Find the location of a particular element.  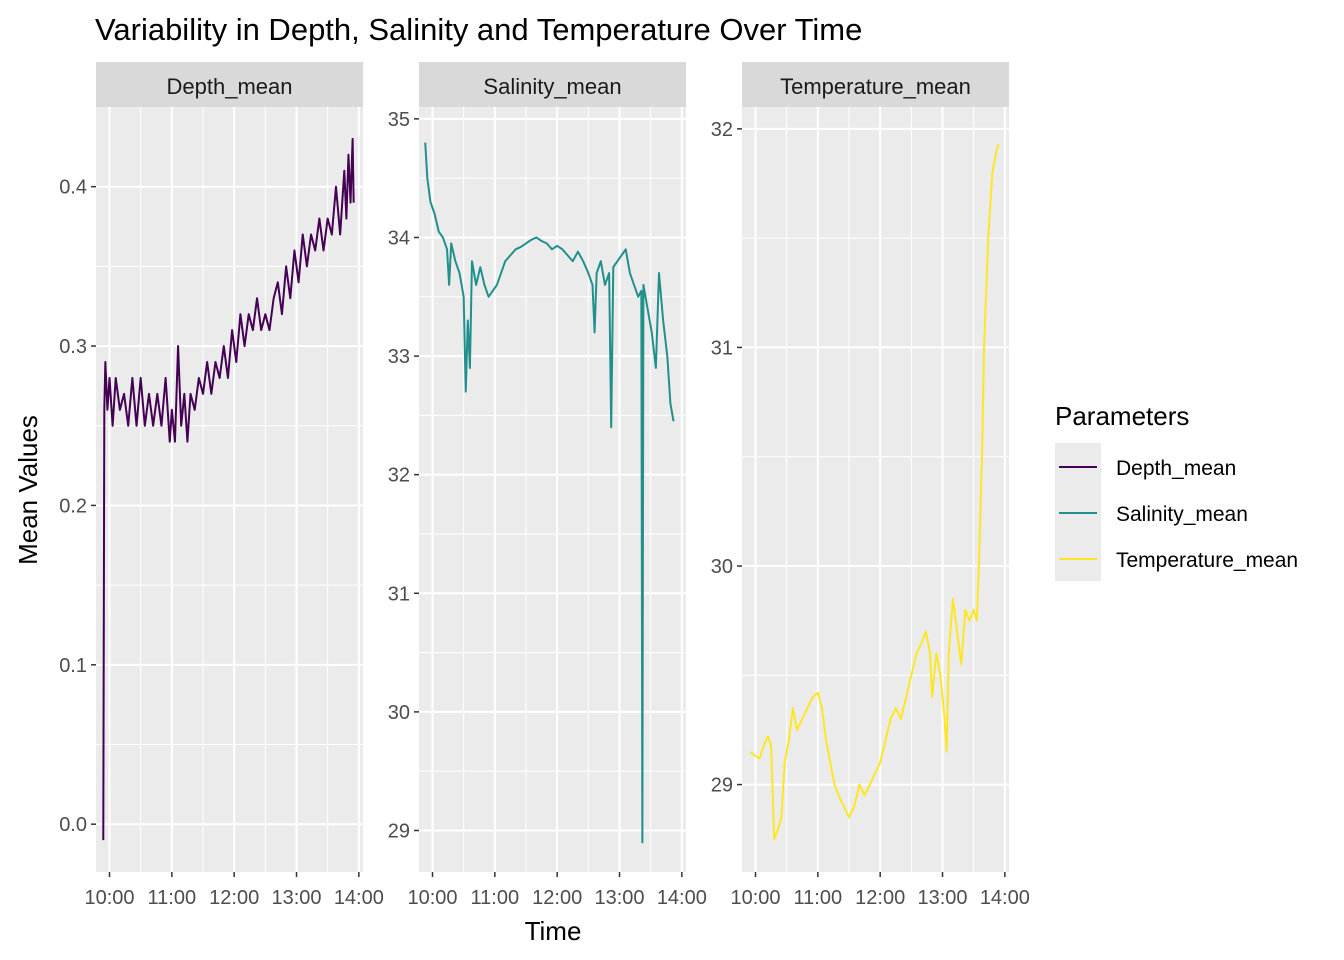

series-line-salinity-mean is located at coordinates (549, 493).